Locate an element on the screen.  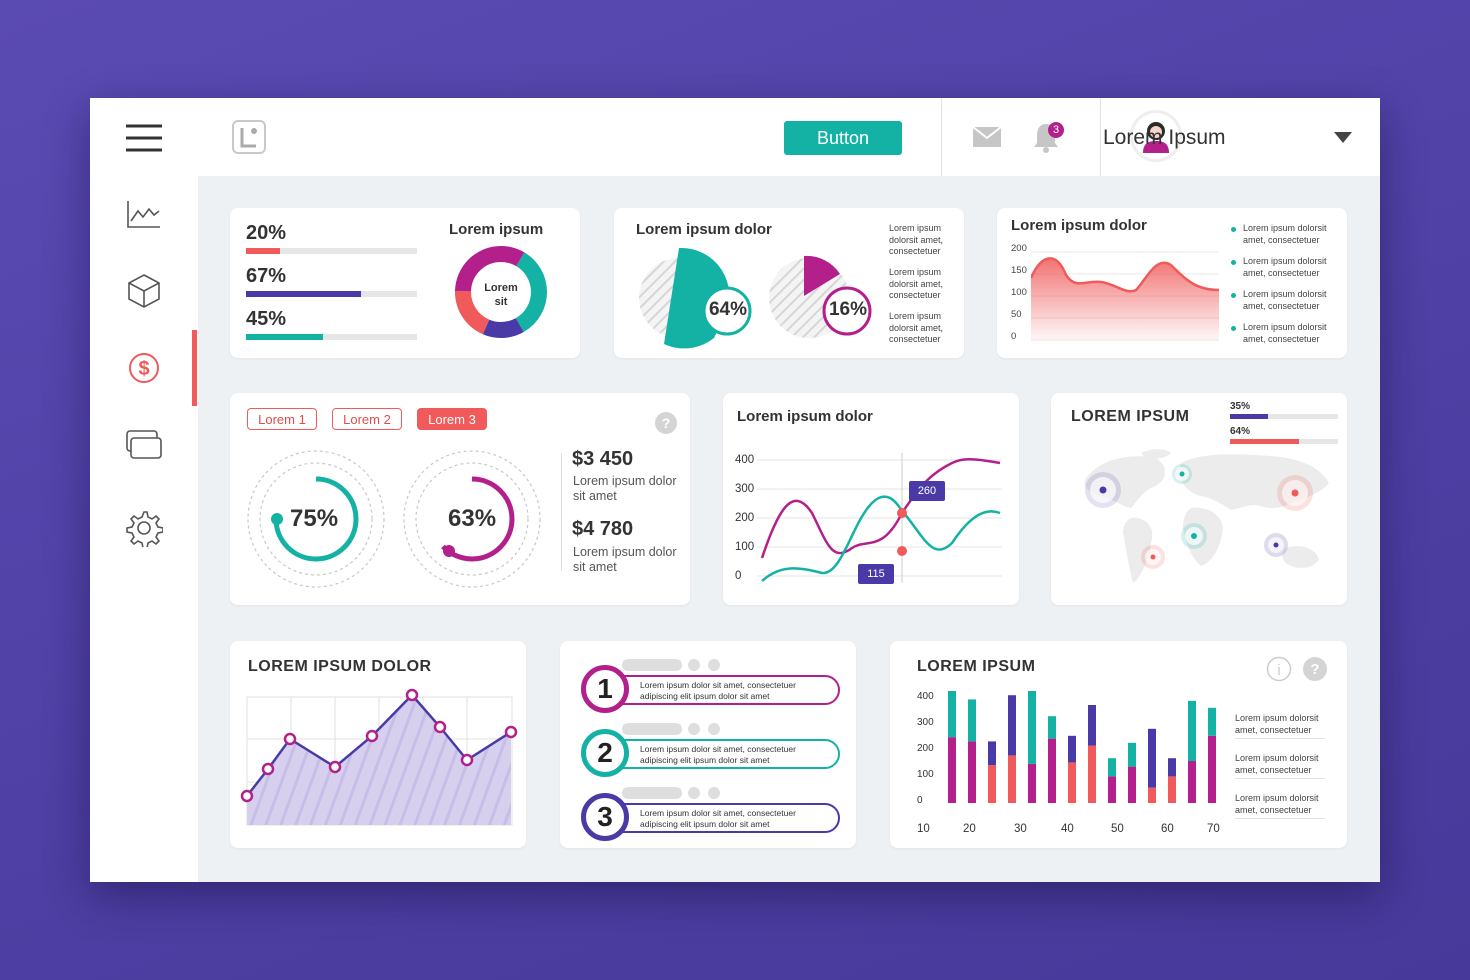
chevron-down-icon is located at coordinates (1343, 138).